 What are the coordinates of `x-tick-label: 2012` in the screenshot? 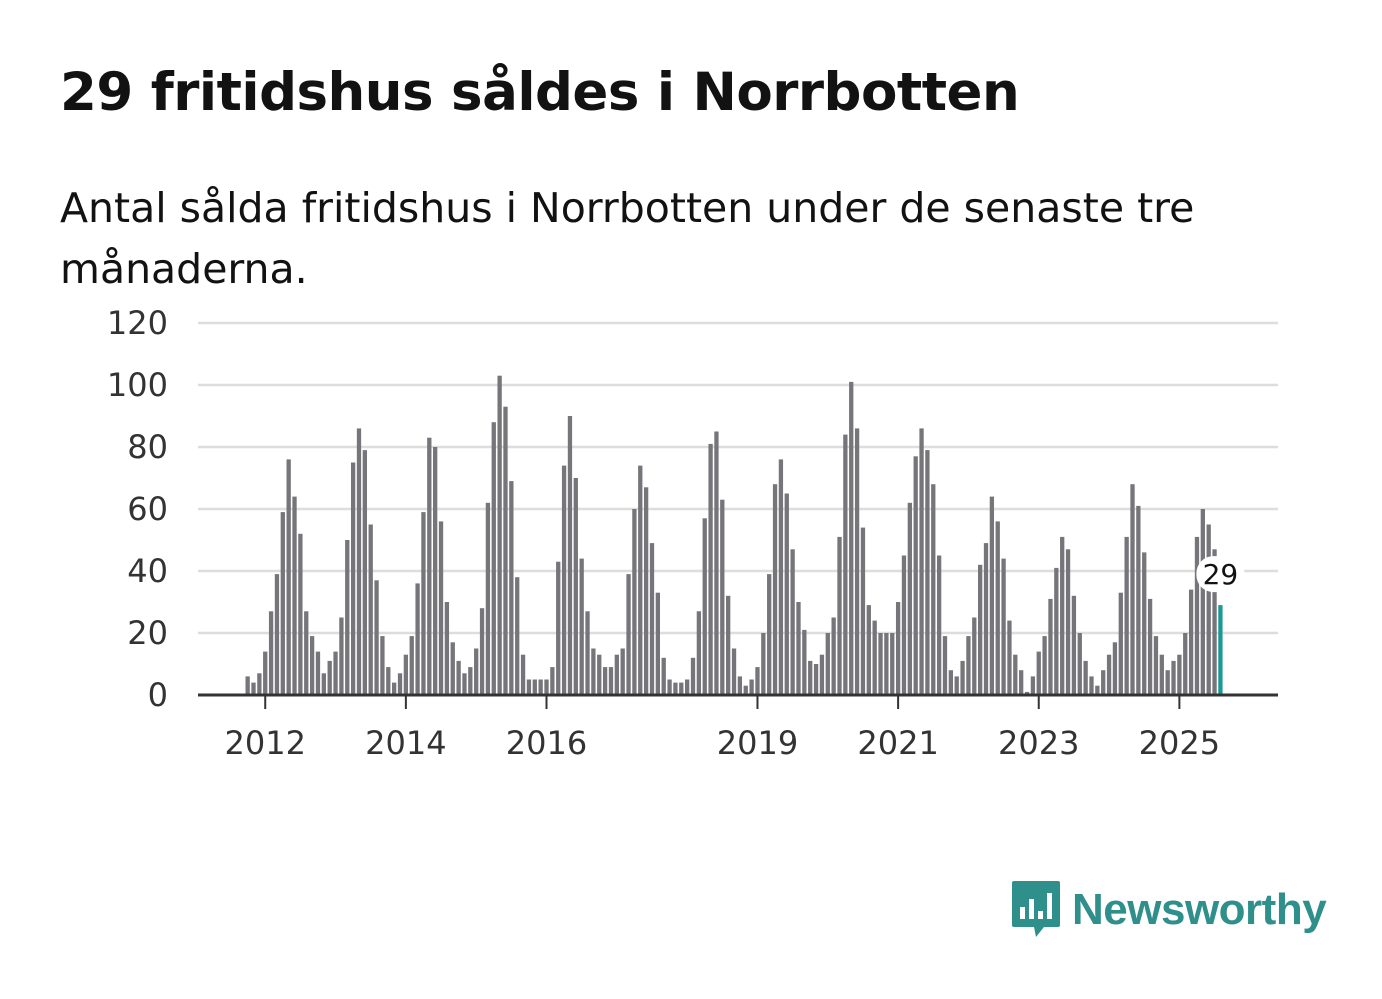 It's located at (265, 743).